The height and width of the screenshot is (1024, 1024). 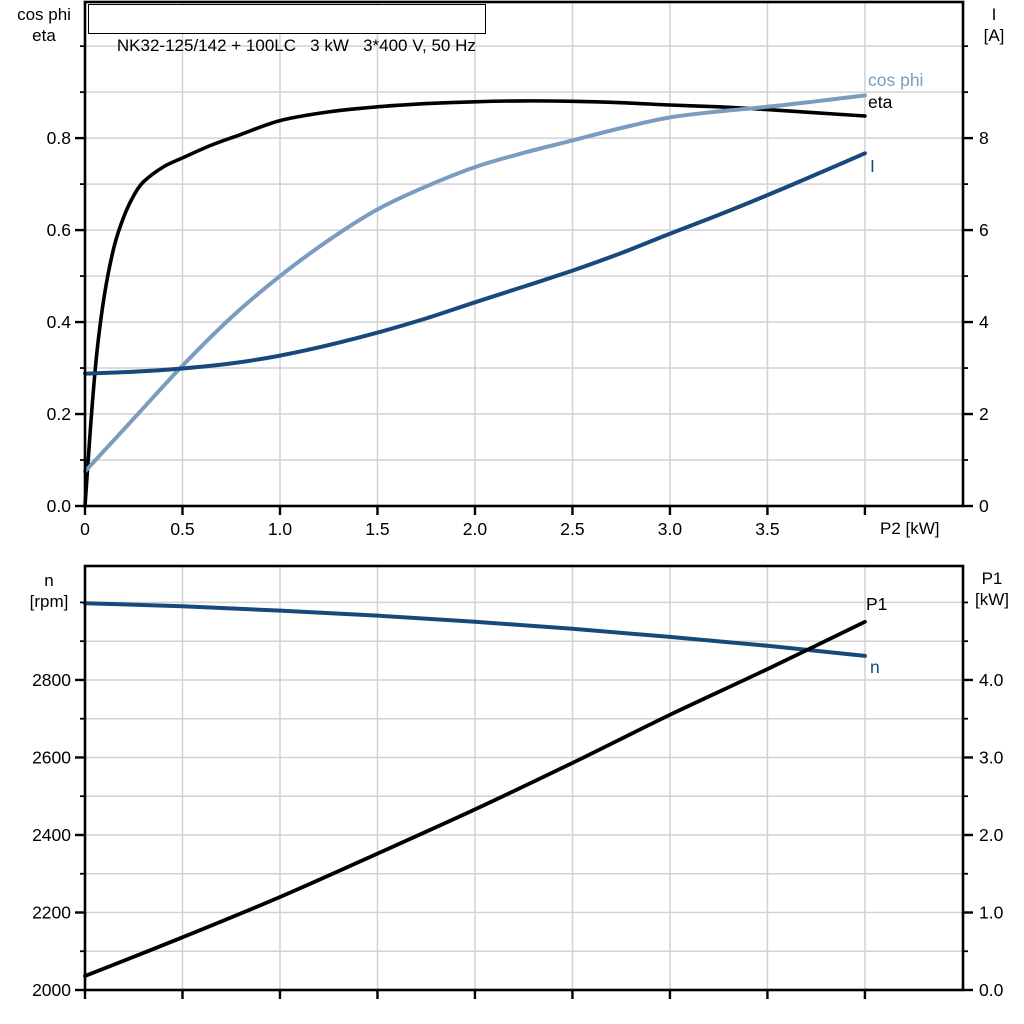 I want to click on chart-title-box: NK32-125/142 + 100LC 3 kW 3*400 V, 50 Hz, so click(x=287, y=29).